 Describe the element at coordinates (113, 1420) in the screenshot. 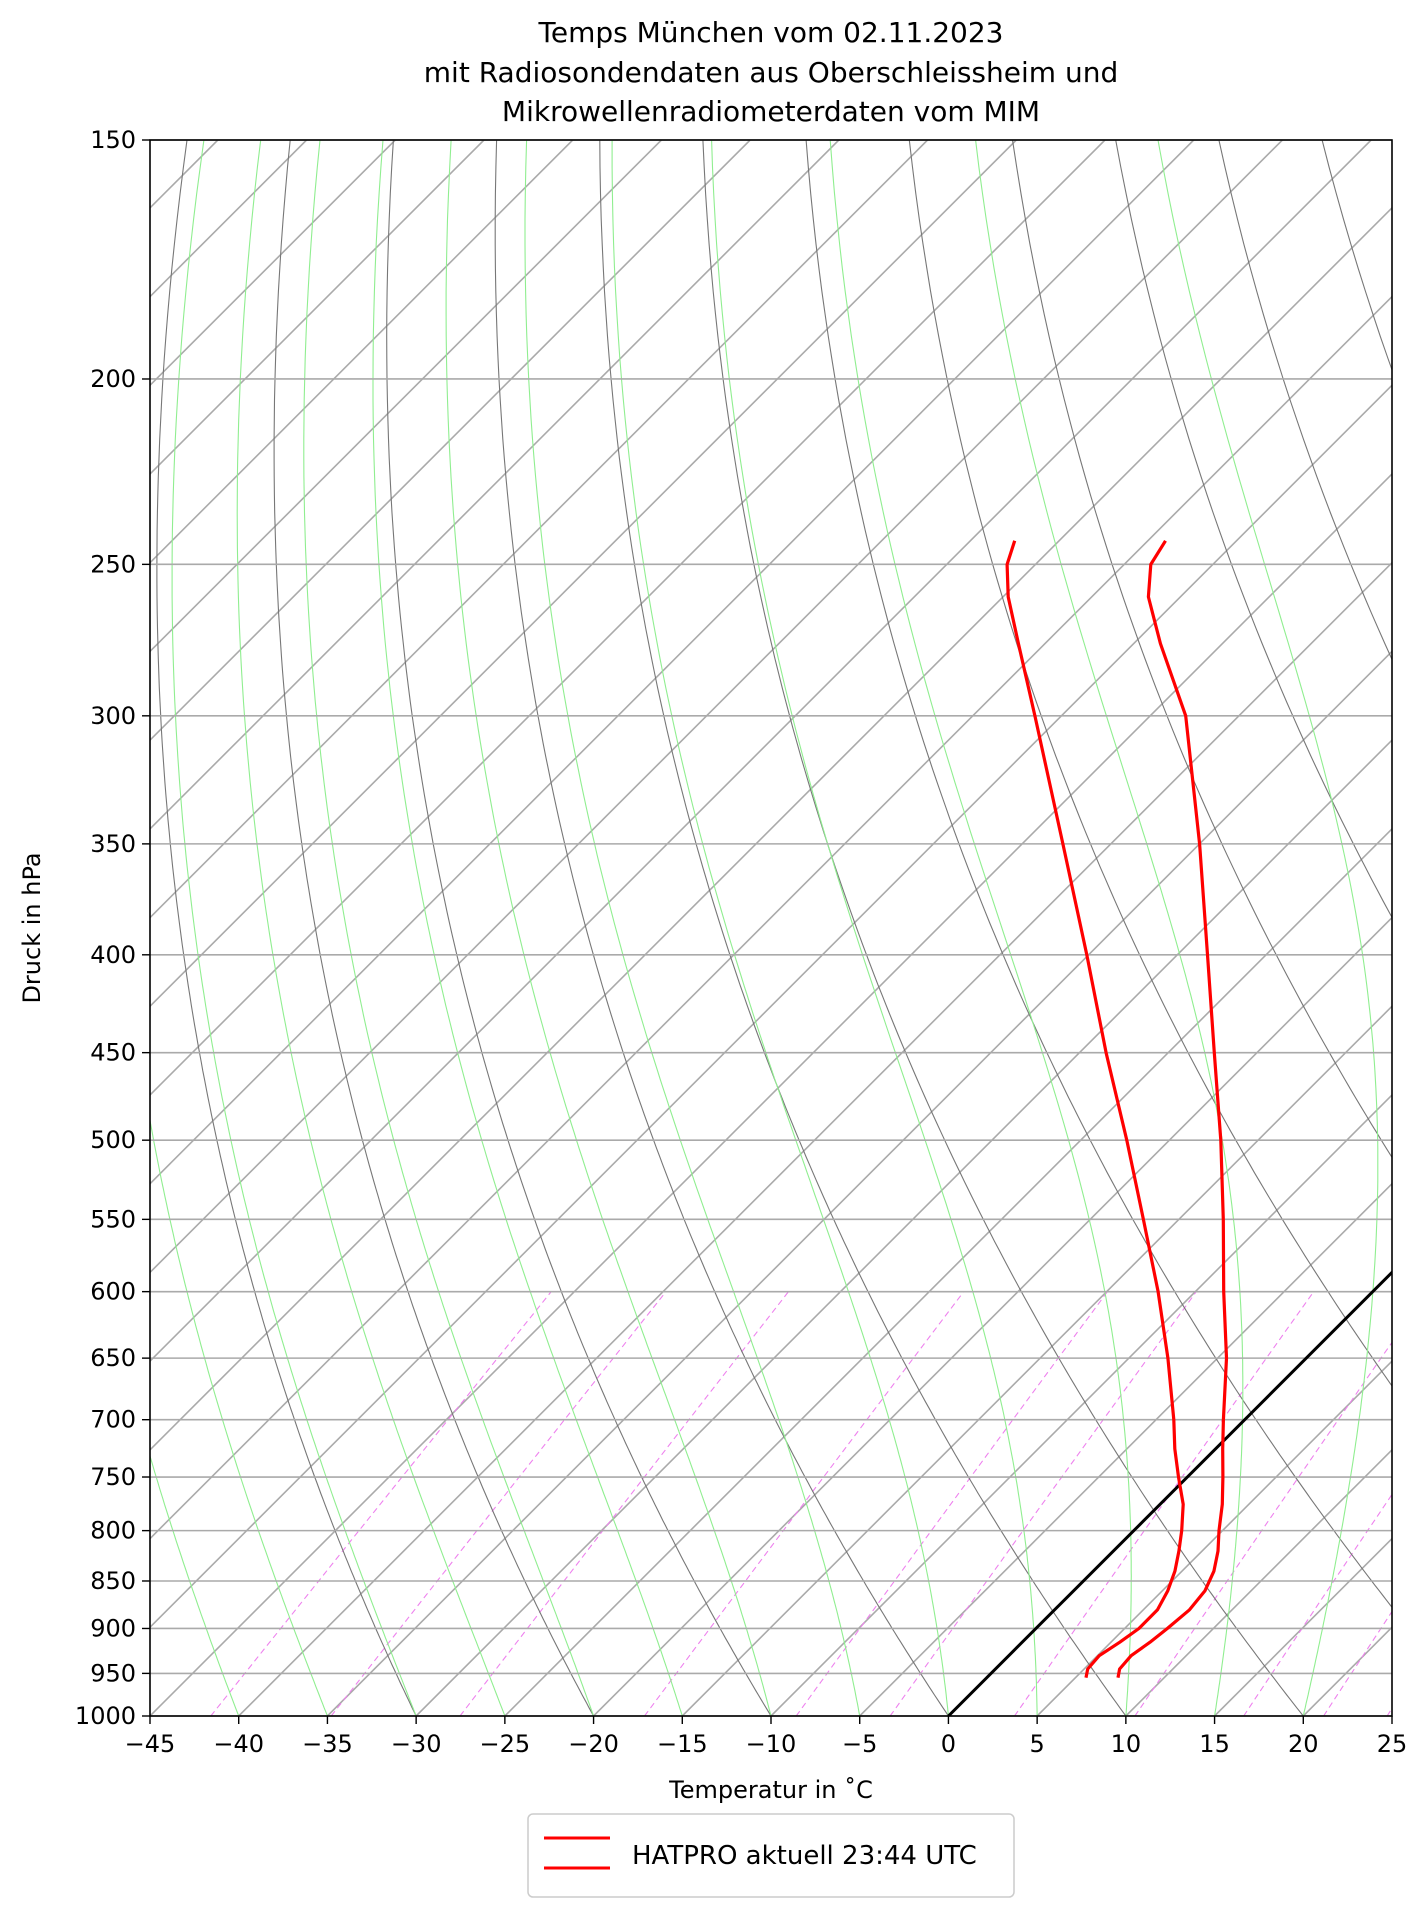

I see `y-tick-label: 700` at that location.